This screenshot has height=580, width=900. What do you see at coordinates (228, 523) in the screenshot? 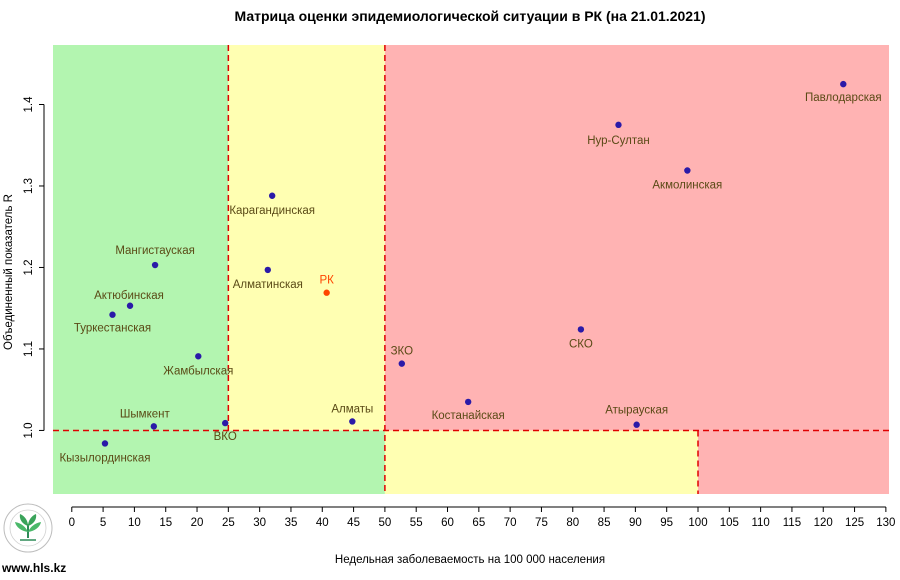
I see `x-tick-label: 25` at bounding box center [228, 523].